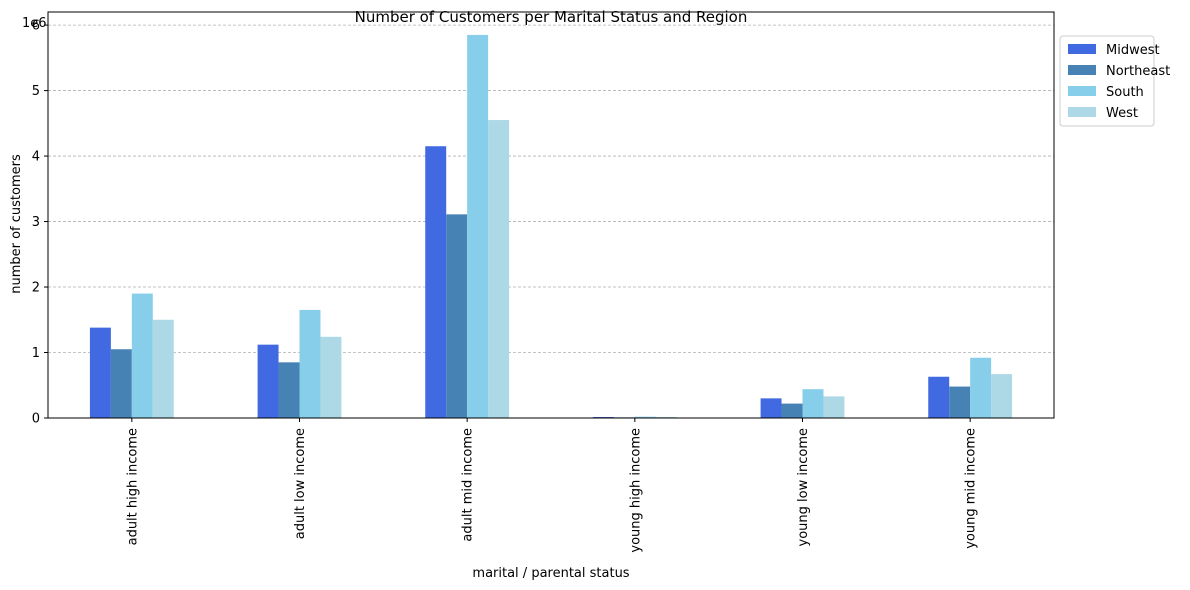 The width and height of the screenshot is (1190, 590). I want to click on y-tick-label: 3, so click(36, 222).